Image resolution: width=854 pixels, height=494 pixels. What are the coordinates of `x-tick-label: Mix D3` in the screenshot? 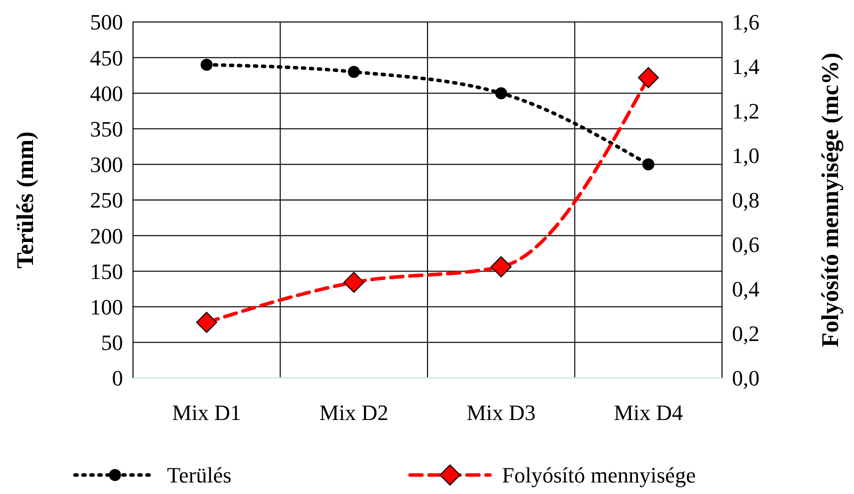 It's located at (501, 412).